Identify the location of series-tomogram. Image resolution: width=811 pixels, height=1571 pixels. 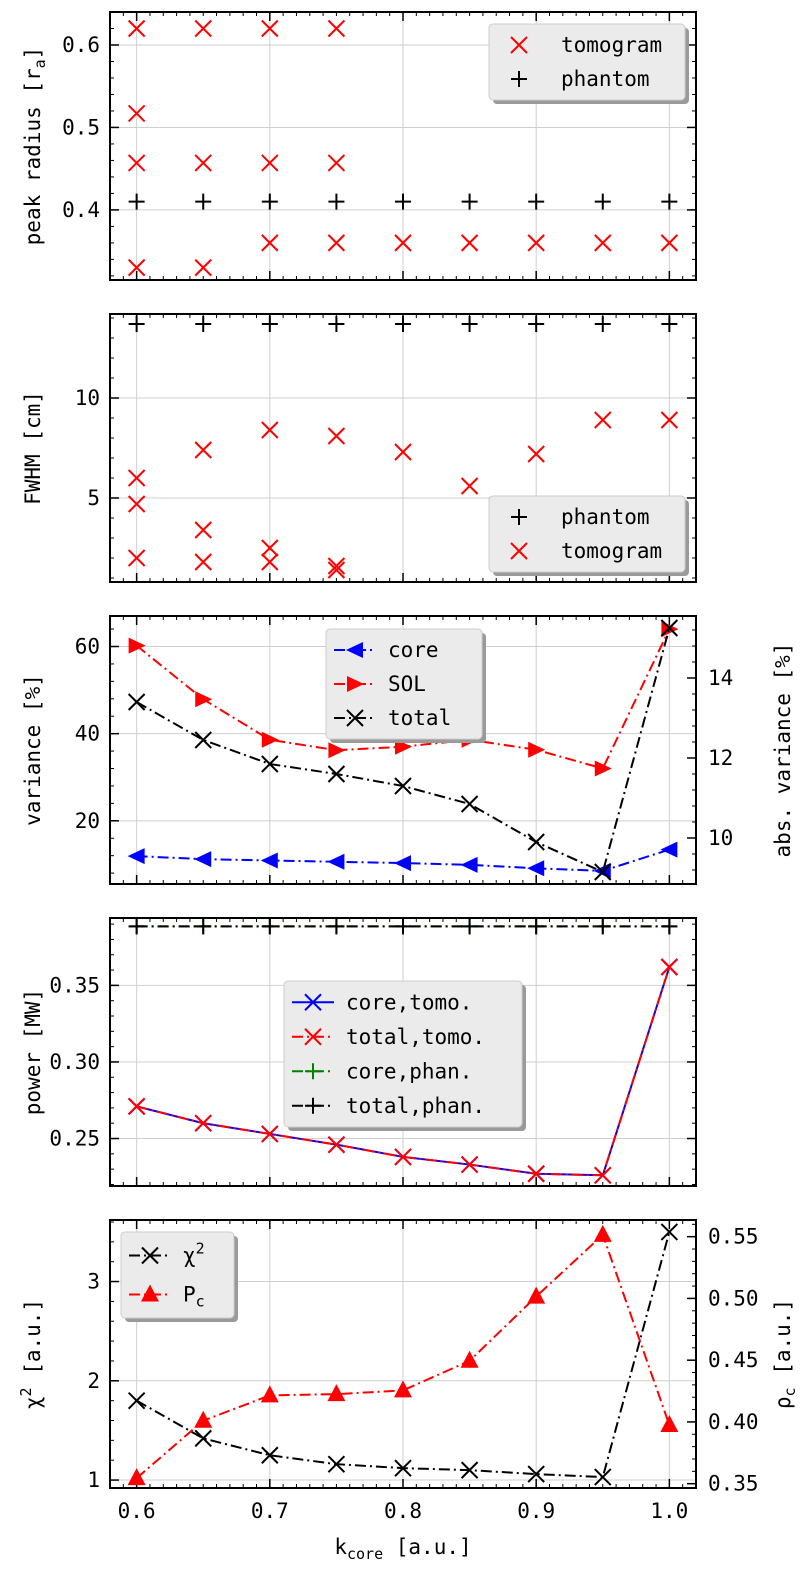
(403, 495).